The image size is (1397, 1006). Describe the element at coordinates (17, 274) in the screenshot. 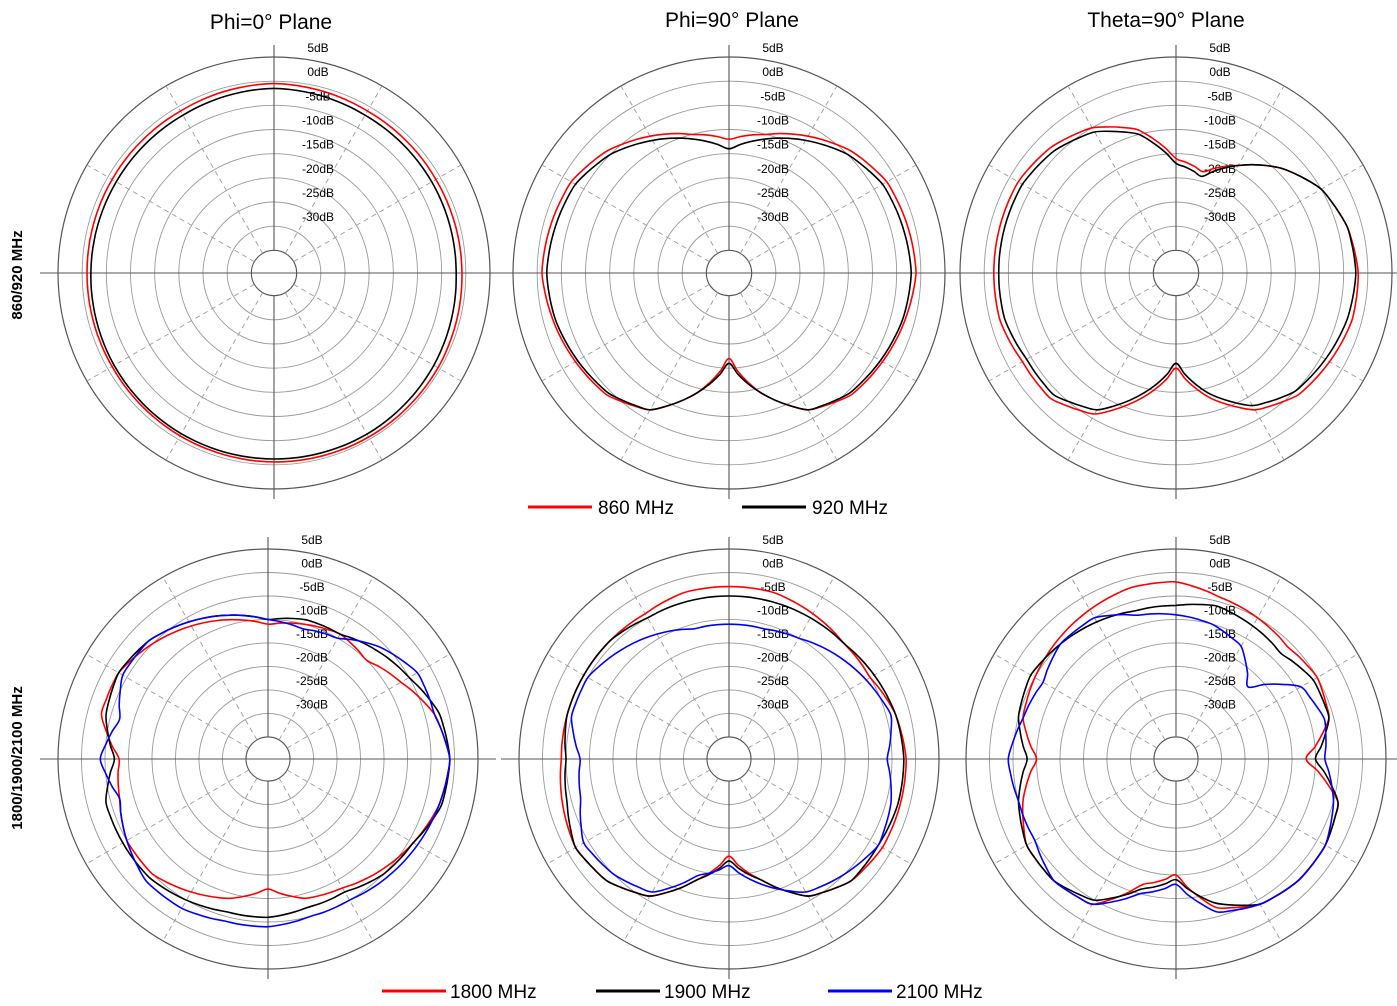

I see `row-label-low-band: 860/920 MHz` at that location.